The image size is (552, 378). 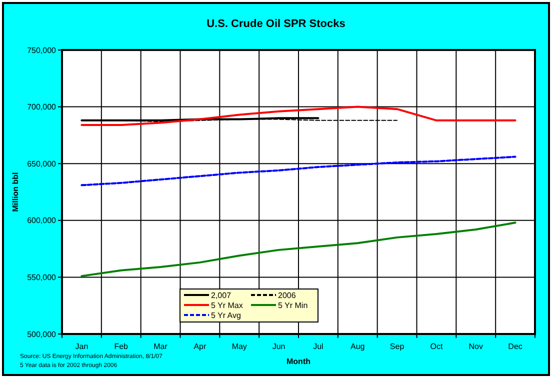 I want to click on legend-label: 5 Yr Avg, so click(x=226, y=315).